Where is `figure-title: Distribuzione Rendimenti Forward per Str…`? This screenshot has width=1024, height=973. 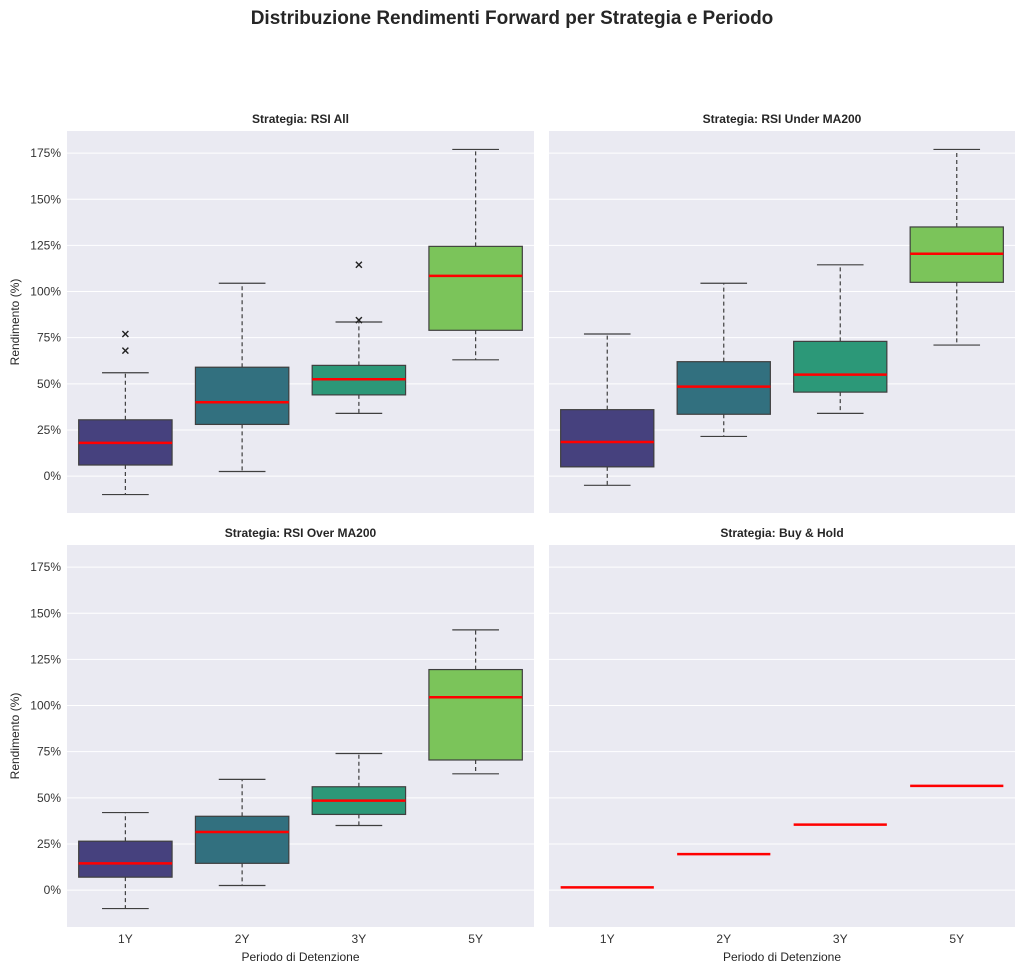 figure-title: Distribuzione Rendimenti Forward per Str… is located at coordinates (512, 18).